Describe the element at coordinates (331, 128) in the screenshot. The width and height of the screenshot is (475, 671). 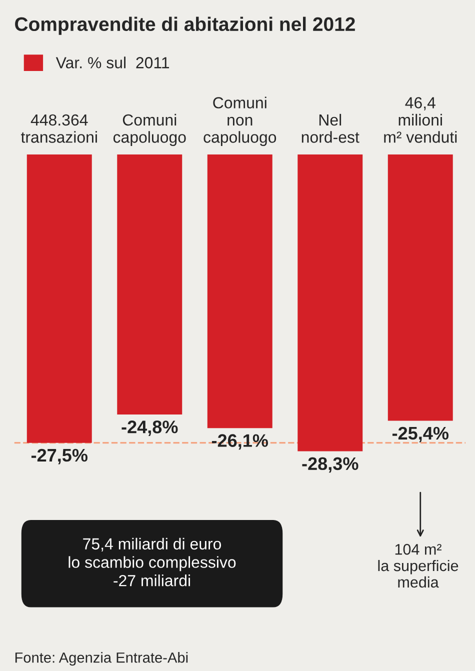
I see `x-tick-label: Nel nord-est` at that location.